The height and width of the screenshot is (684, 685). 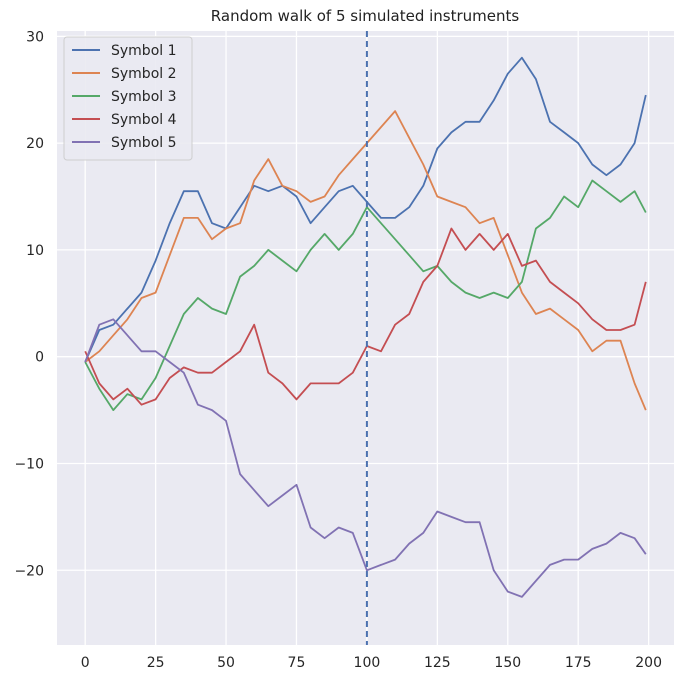 I want to click on legend-label: Symbol 4, so click(x=144, y=120).